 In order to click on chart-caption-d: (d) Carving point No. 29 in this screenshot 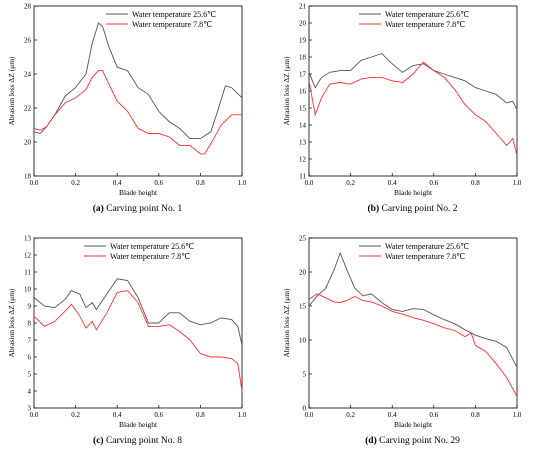, I will do `click(412, 441)`.